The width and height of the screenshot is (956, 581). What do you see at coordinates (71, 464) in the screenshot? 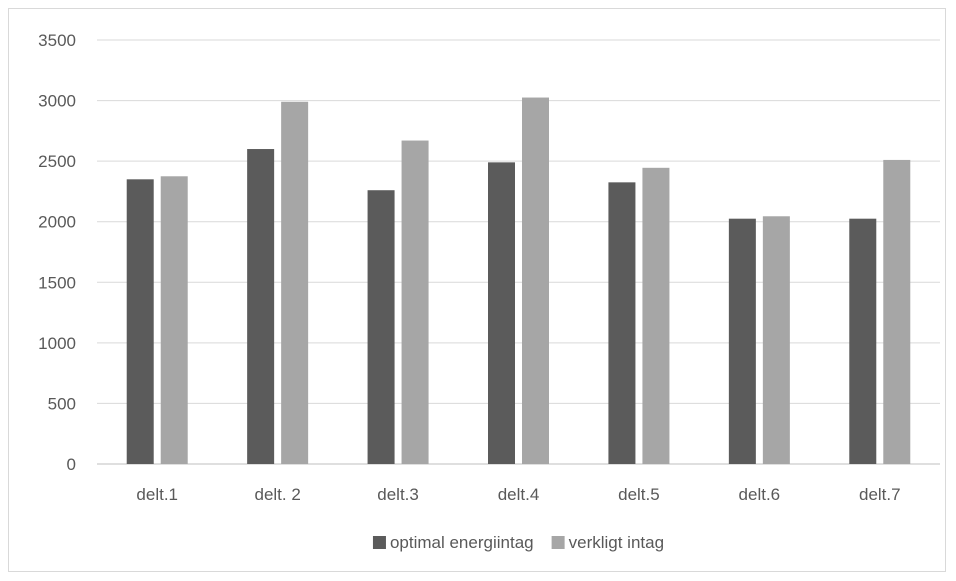
I see `y-tick-label: 0` at bounding box center [71, 464].